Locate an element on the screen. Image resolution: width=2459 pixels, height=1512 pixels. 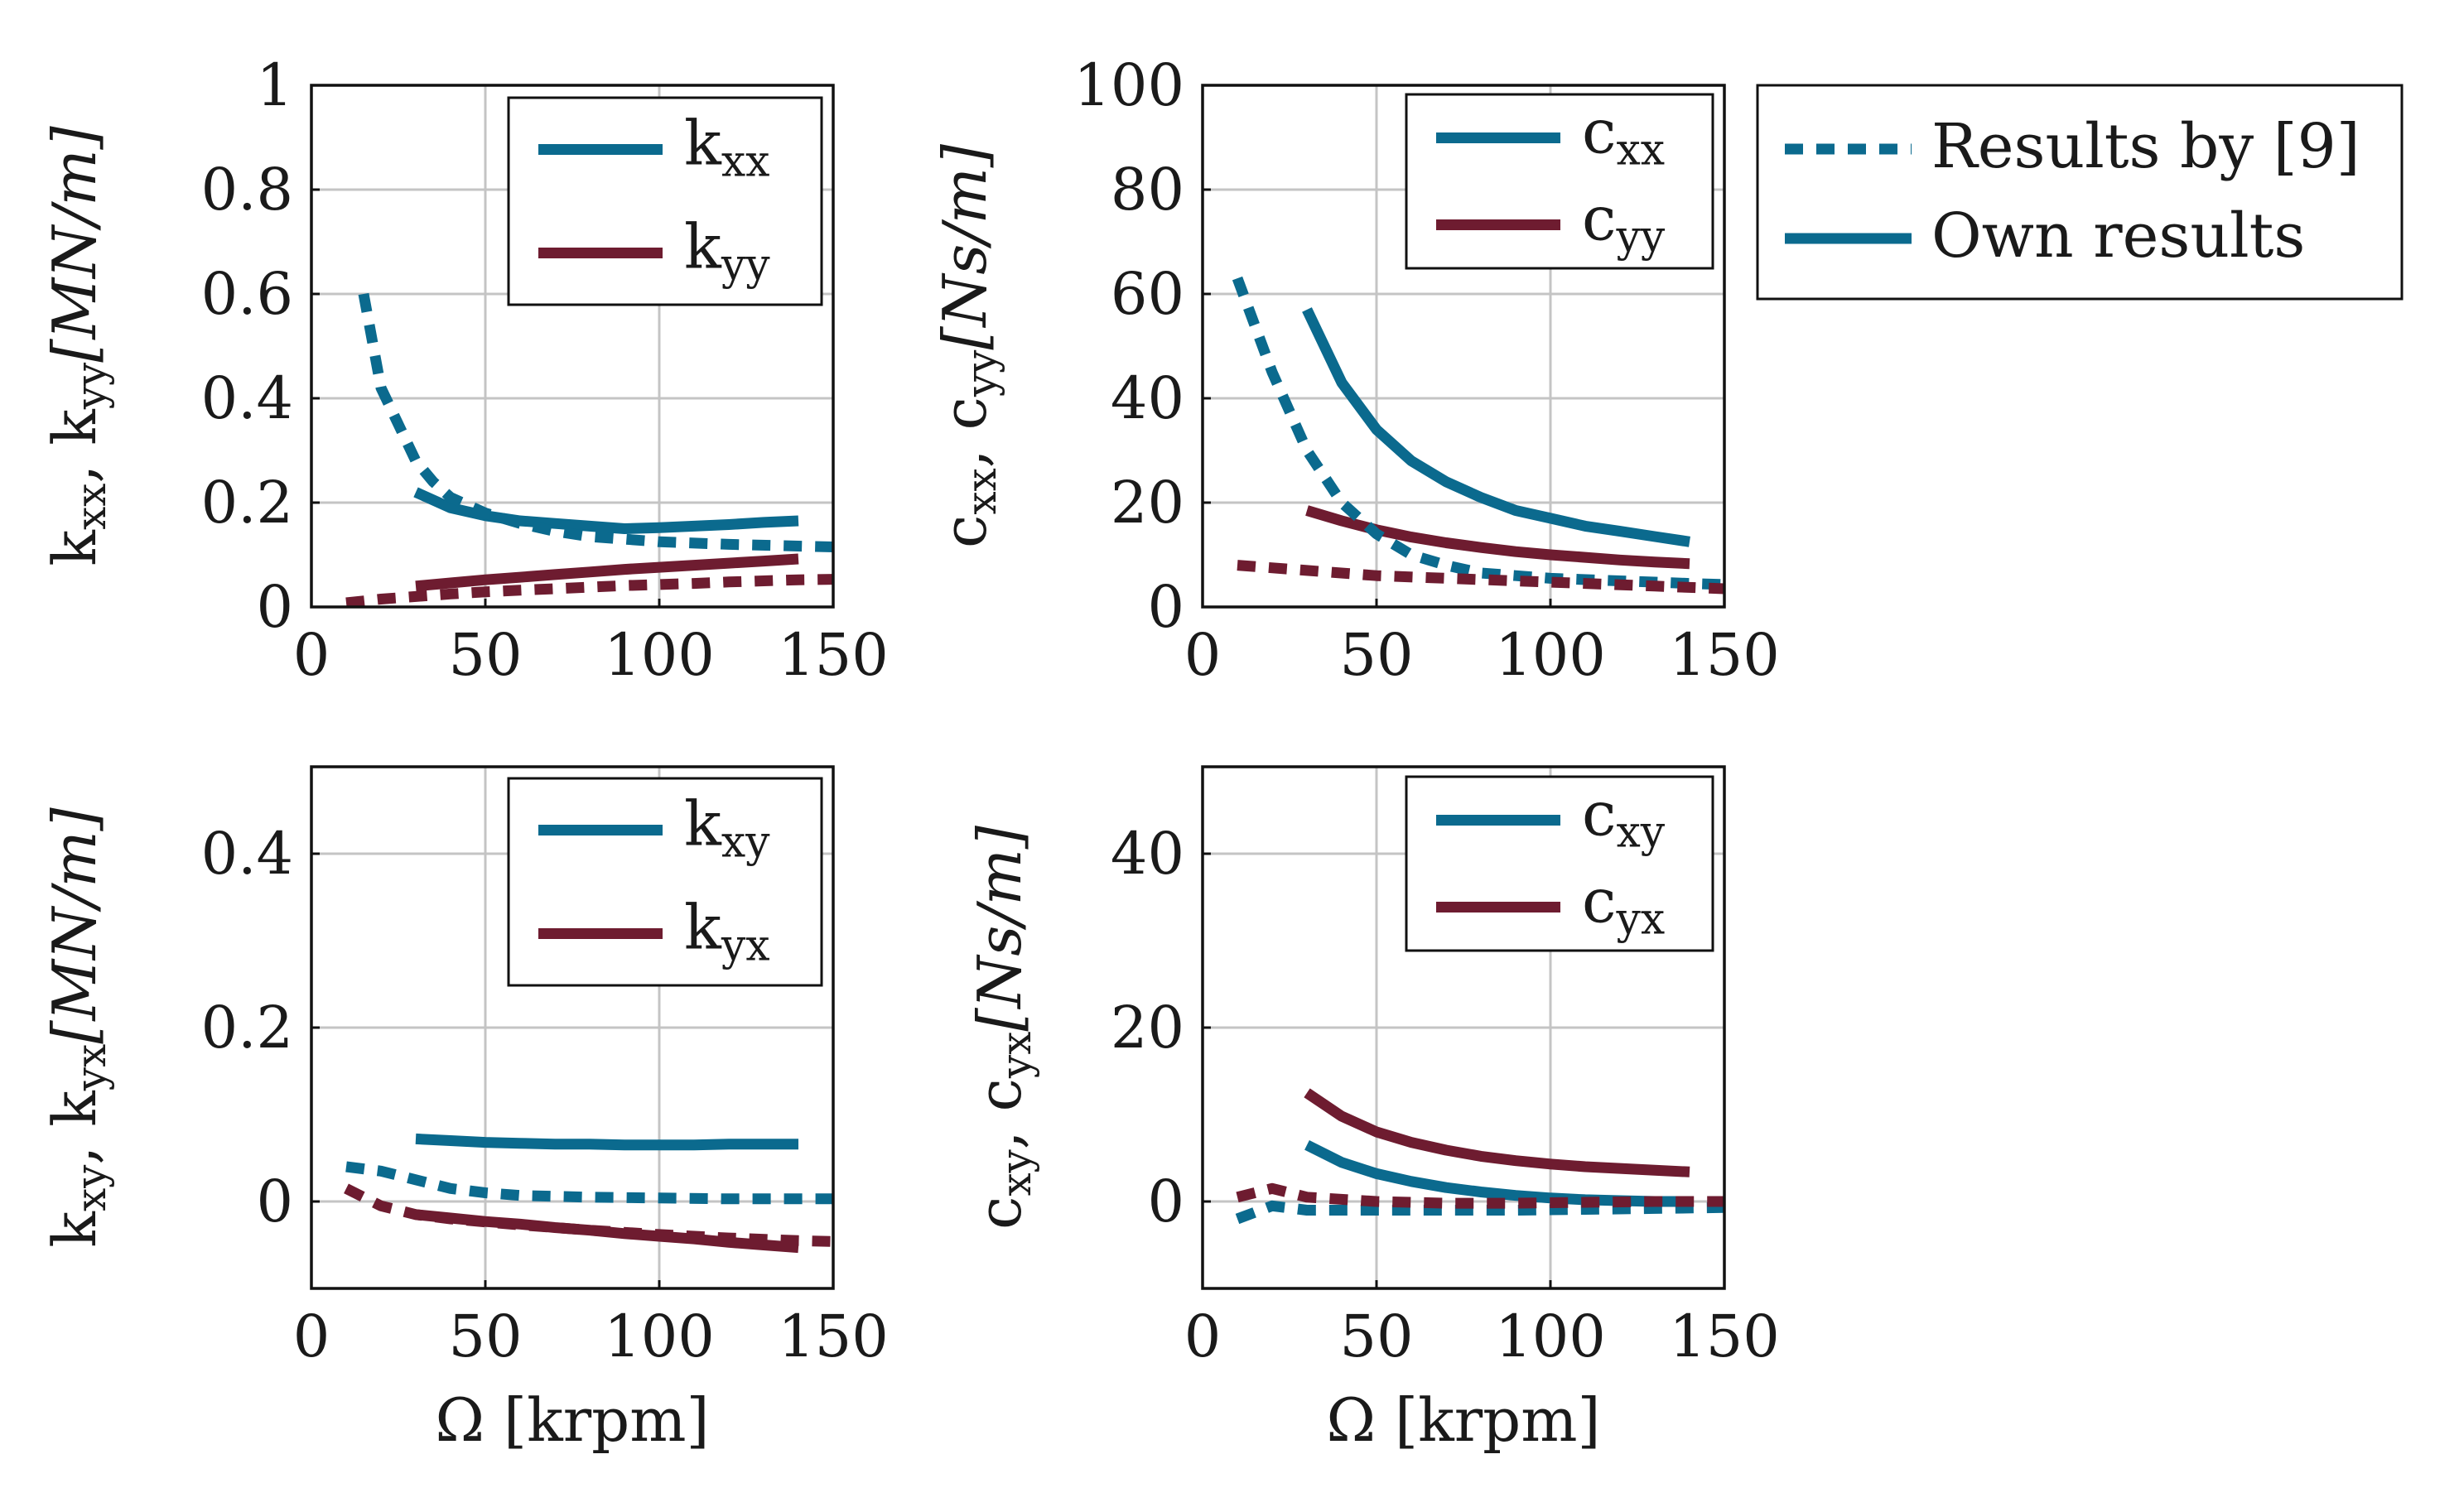
panel-legend: cxx cyy is located at coordinates (1559, 182).